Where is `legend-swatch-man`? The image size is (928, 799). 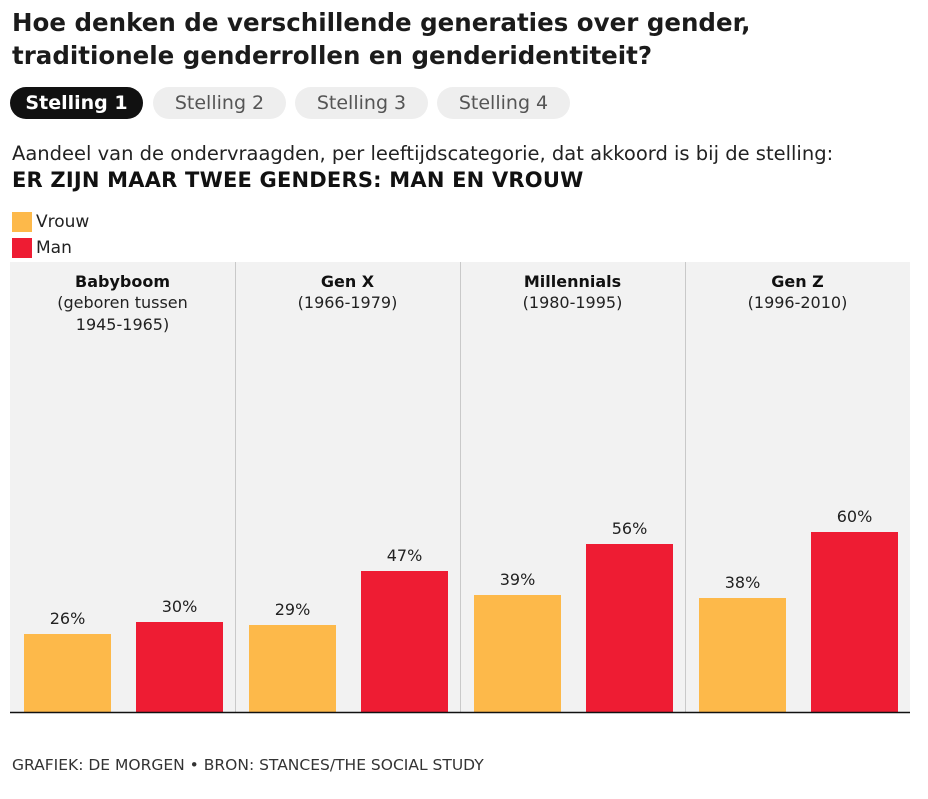 legend-swatch-man is located at coordinates (22, 248).